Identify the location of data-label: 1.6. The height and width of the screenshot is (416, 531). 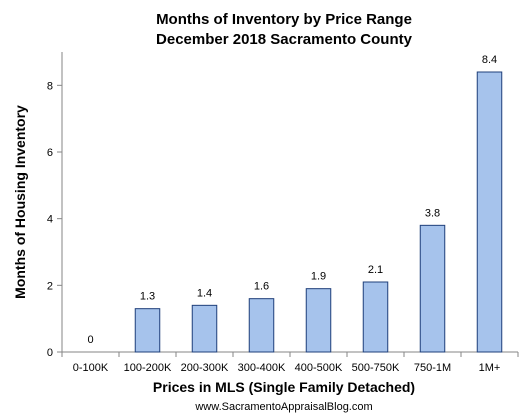
(261, 287).